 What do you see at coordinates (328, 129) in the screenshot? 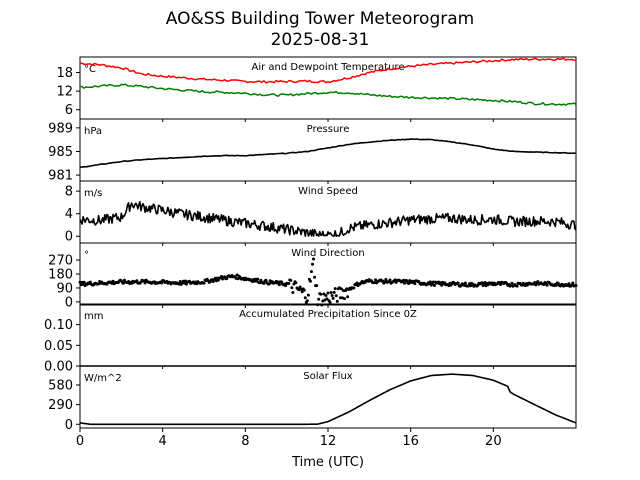
I see `panel-title: Pressure` at bounding box center [328, 129].